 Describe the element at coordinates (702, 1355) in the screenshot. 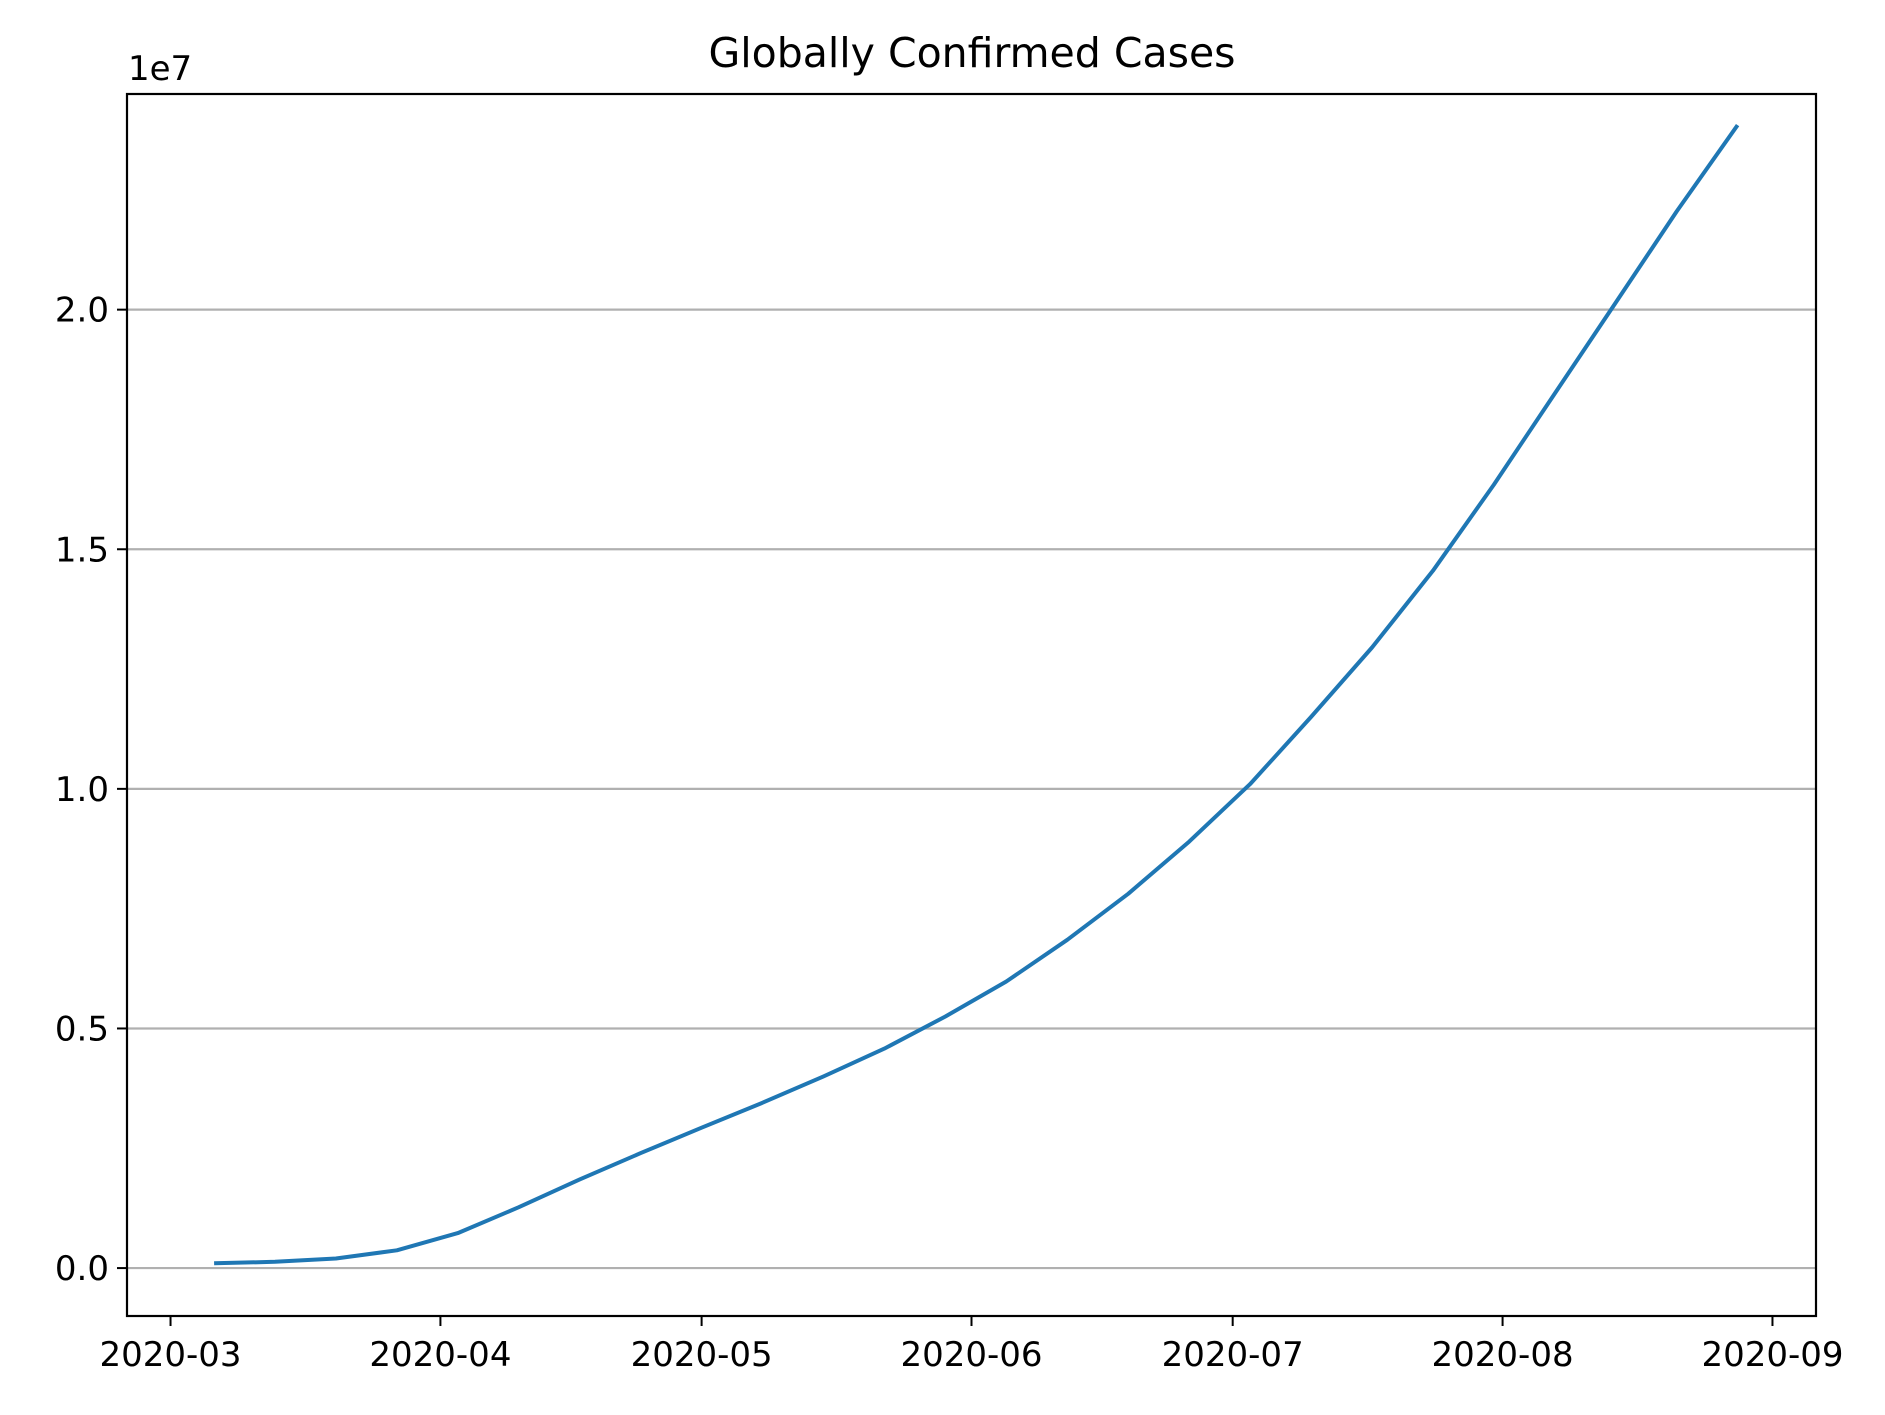

I see `x-tick-label: 2020-05` at that location.